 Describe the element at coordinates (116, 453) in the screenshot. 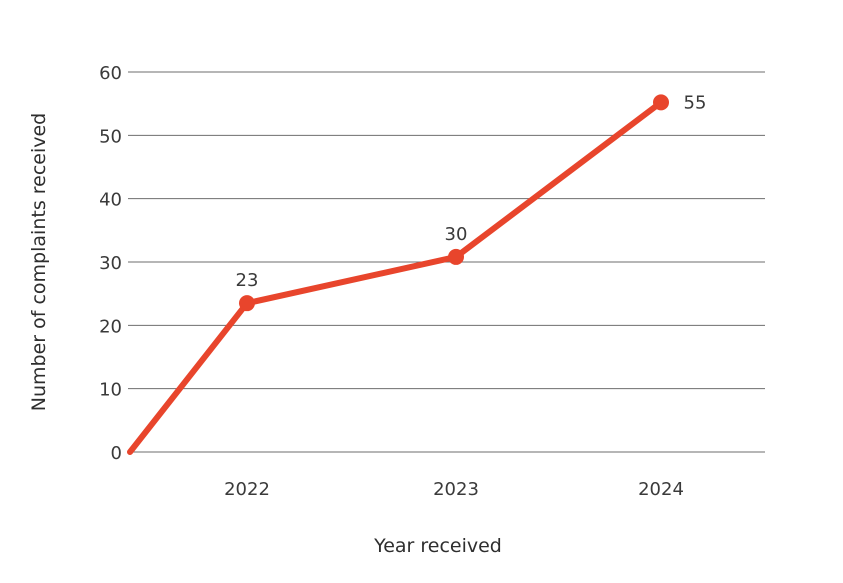

I see `y-tick-label: 0` at that location.